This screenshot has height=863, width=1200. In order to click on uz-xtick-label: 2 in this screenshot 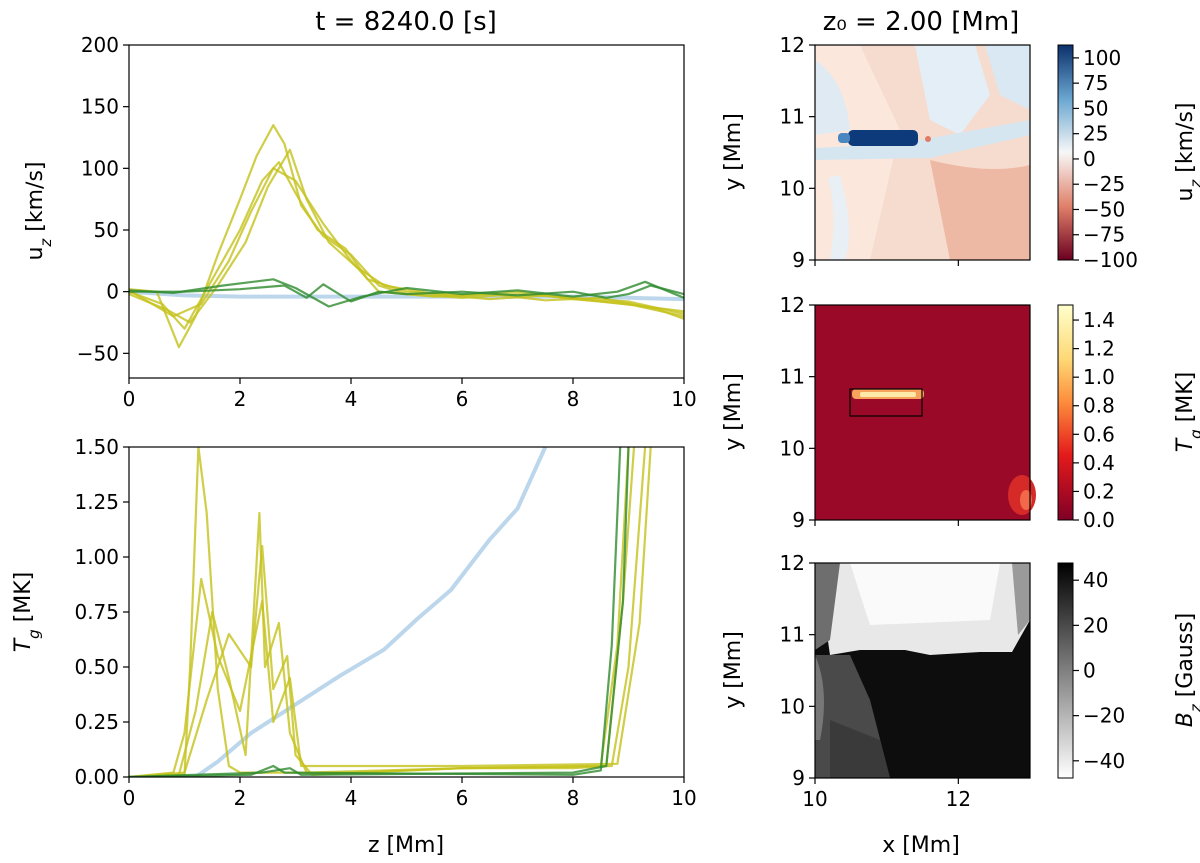, I will do `click(240, 399)`.